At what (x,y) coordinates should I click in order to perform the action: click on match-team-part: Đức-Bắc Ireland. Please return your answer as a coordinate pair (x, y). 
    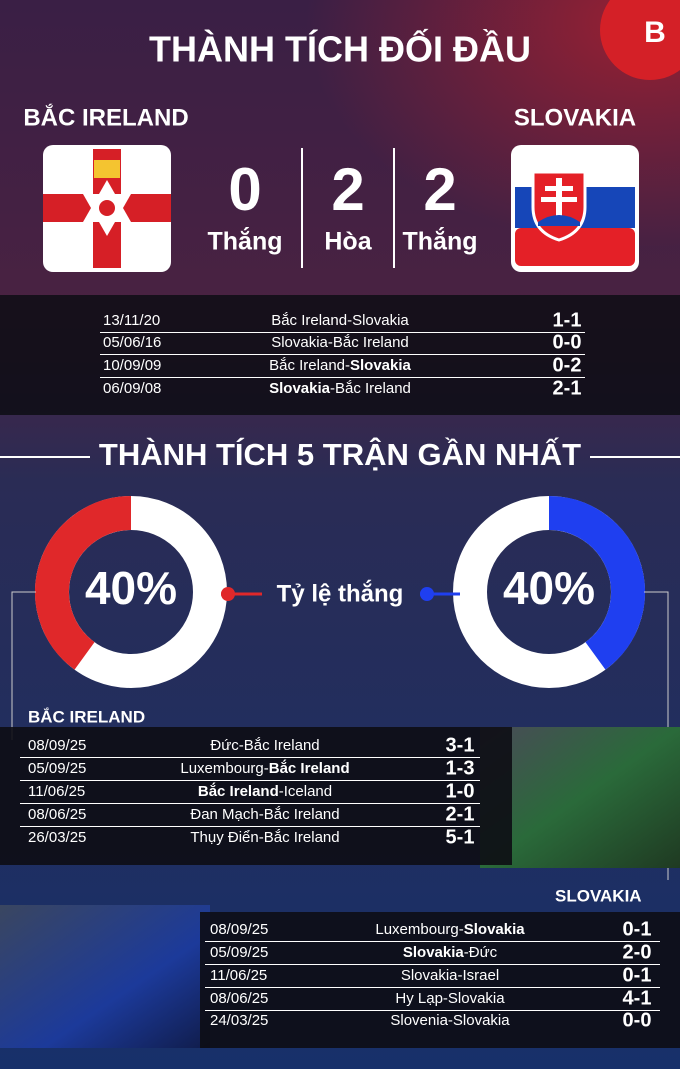
    Looking at the image, I should click on (264, 745).